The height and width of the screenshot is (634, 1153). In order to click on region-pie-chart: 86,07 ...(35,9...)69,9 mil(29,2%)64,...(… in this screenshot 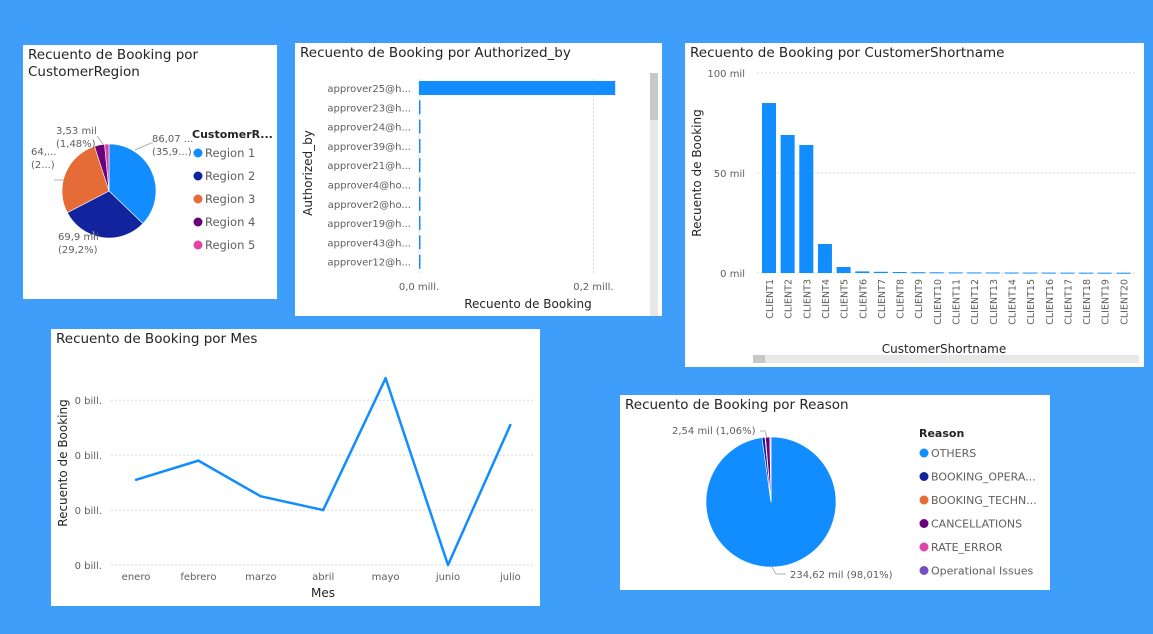, I will do `click(150, 172)`.